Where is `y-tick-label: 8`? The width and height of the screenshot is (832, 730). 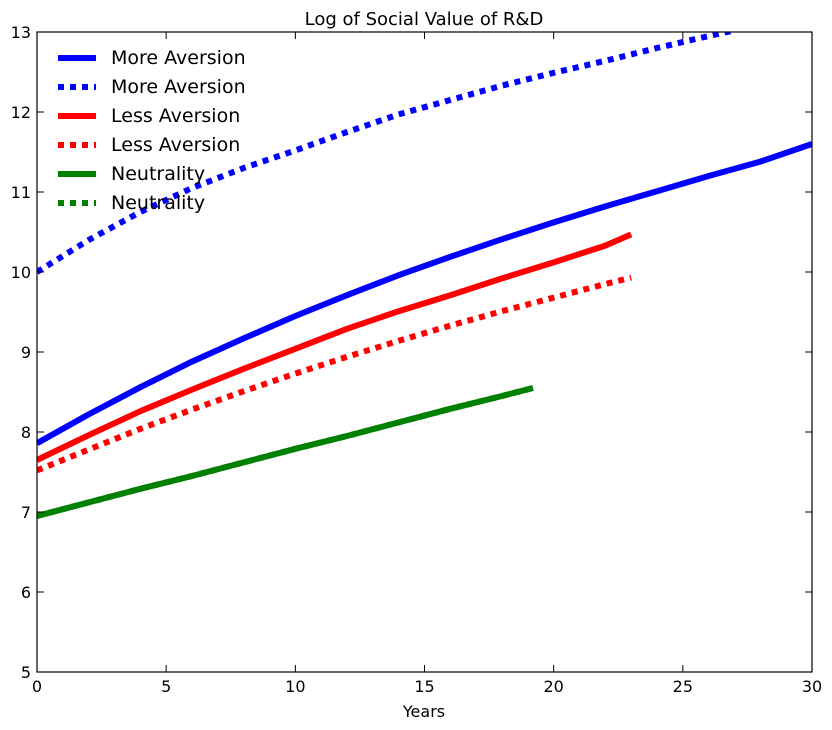
y-tick-label: 8 is located at coordinates (26, 432).